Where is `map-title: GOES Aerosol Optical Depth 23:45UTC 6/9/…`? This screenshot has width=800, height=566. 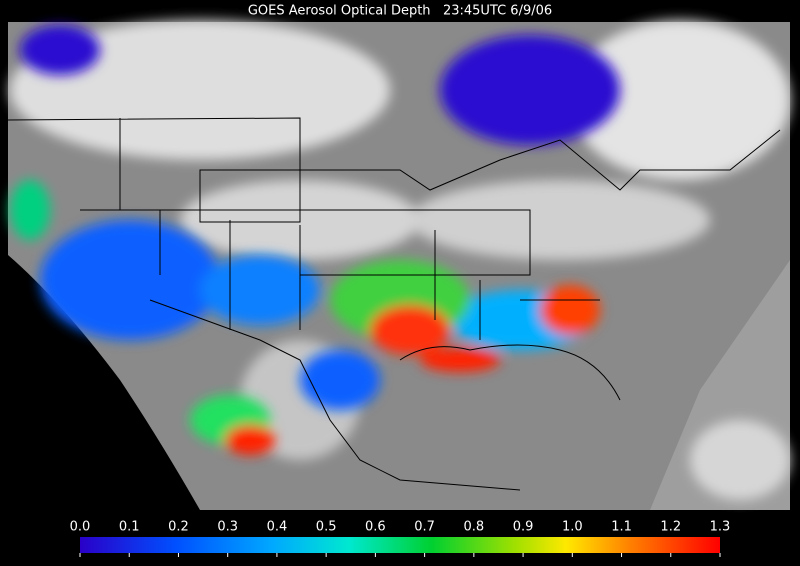 map-title: GOES Aerosol Optical Depth 23:45UTC 6/9/… is located at coordinates (400, 11).